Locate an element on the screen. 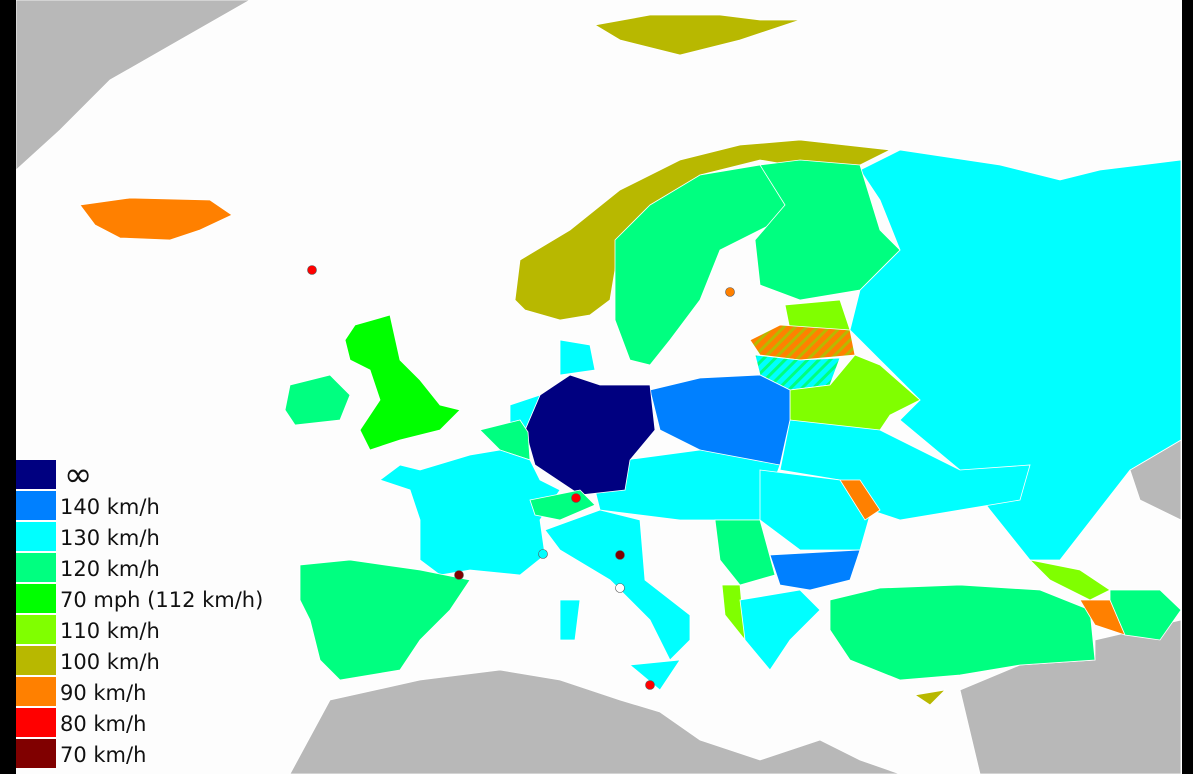 The image size is (1193, 774). iceland is located at coordinates (156, 219).